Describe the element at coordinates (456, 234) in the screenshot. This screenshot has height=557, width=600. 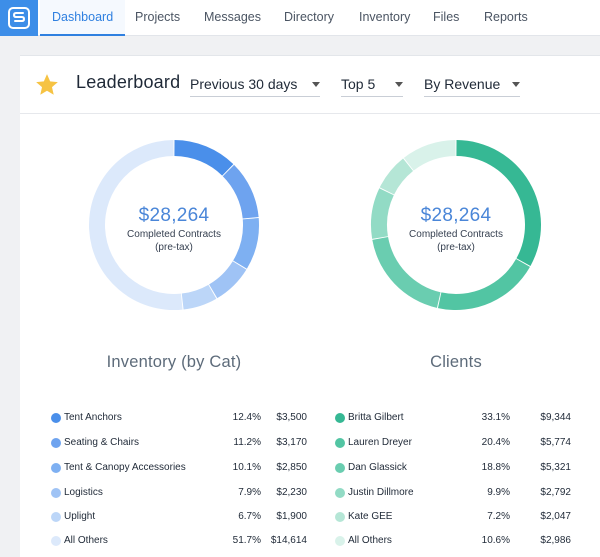
I see `clients-subtitle-line1: Completed Contracts` at that location.